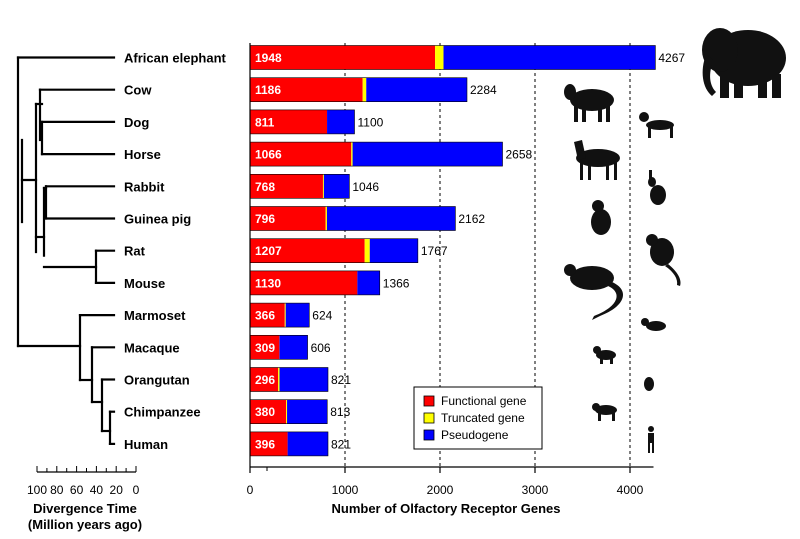  I want to click on legend-box, so click(478, 418).